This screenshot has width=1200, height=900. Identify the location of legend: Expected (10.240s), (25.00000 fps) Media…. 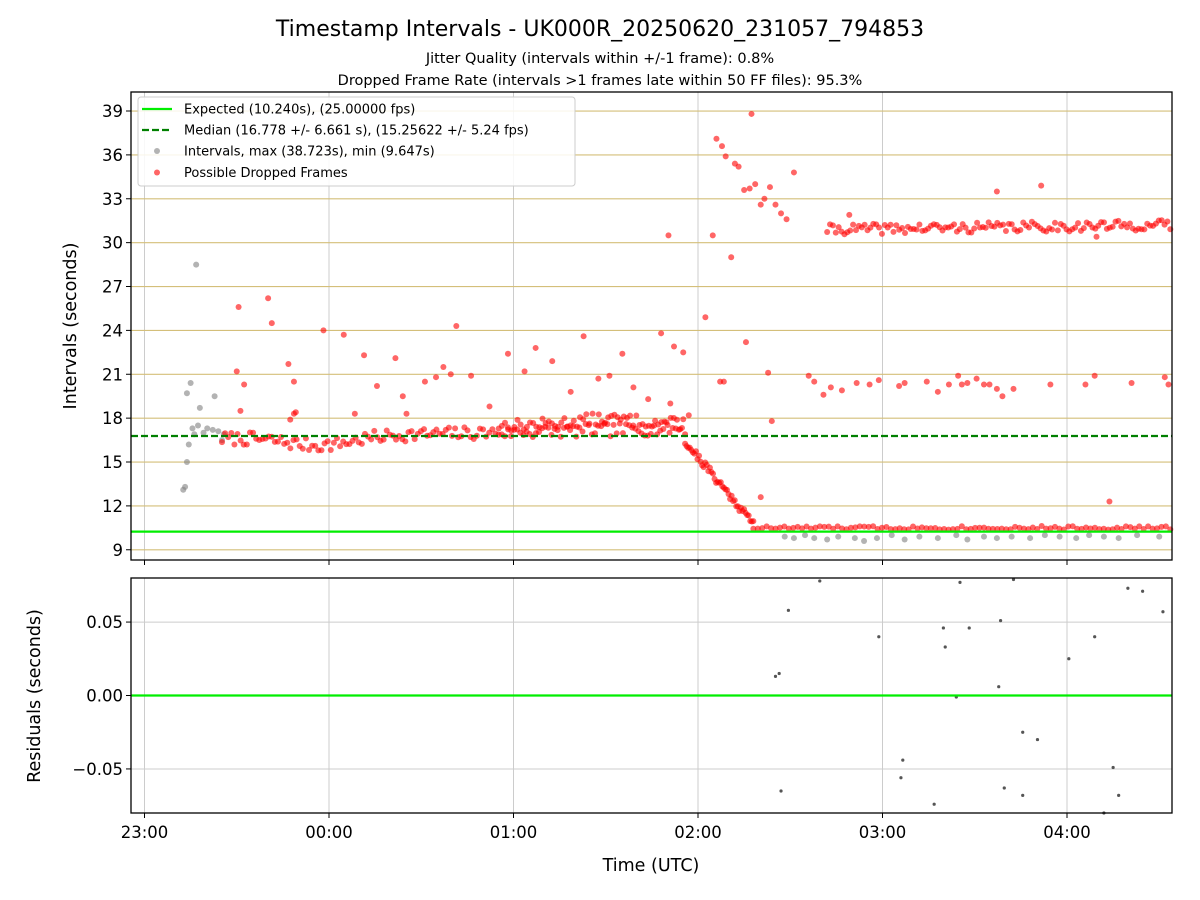
(356, 141).